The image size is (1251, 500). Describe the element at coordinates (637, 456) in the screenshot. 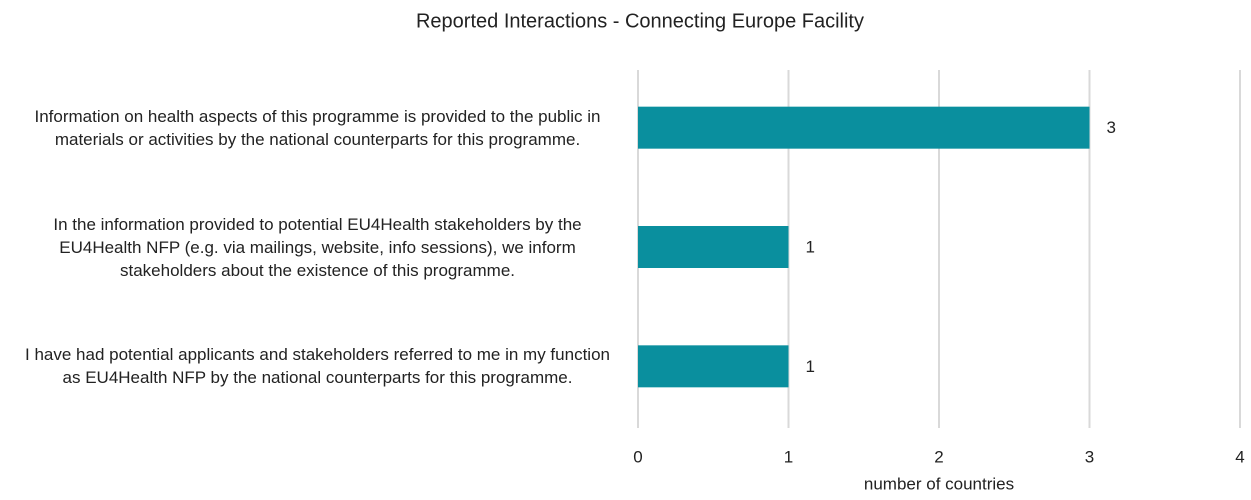

I see `x-tick-label: 0` at that location.